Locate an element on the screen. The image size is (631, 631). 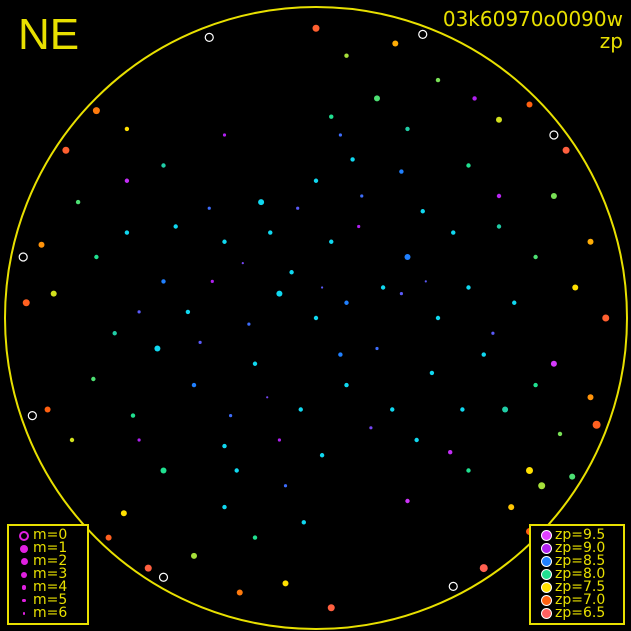
zp-legend-entry: zp=7.0 is located at coordinates (577, 600).